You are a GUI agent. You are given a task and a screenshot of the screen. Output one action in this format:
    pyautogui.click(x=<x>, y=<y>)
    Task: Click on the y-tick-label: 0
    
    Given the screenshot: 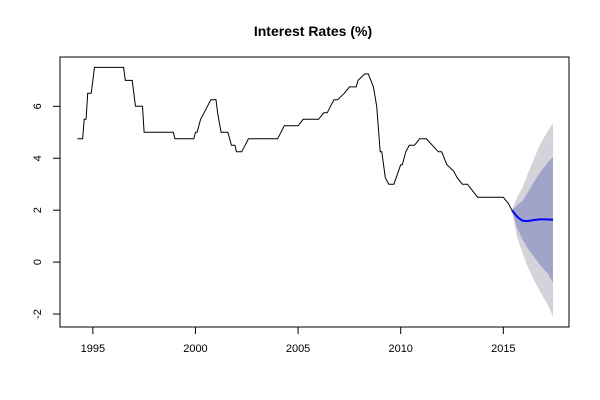 What is the action you would take?
    pyautogui.click(x=38, y=262)
    